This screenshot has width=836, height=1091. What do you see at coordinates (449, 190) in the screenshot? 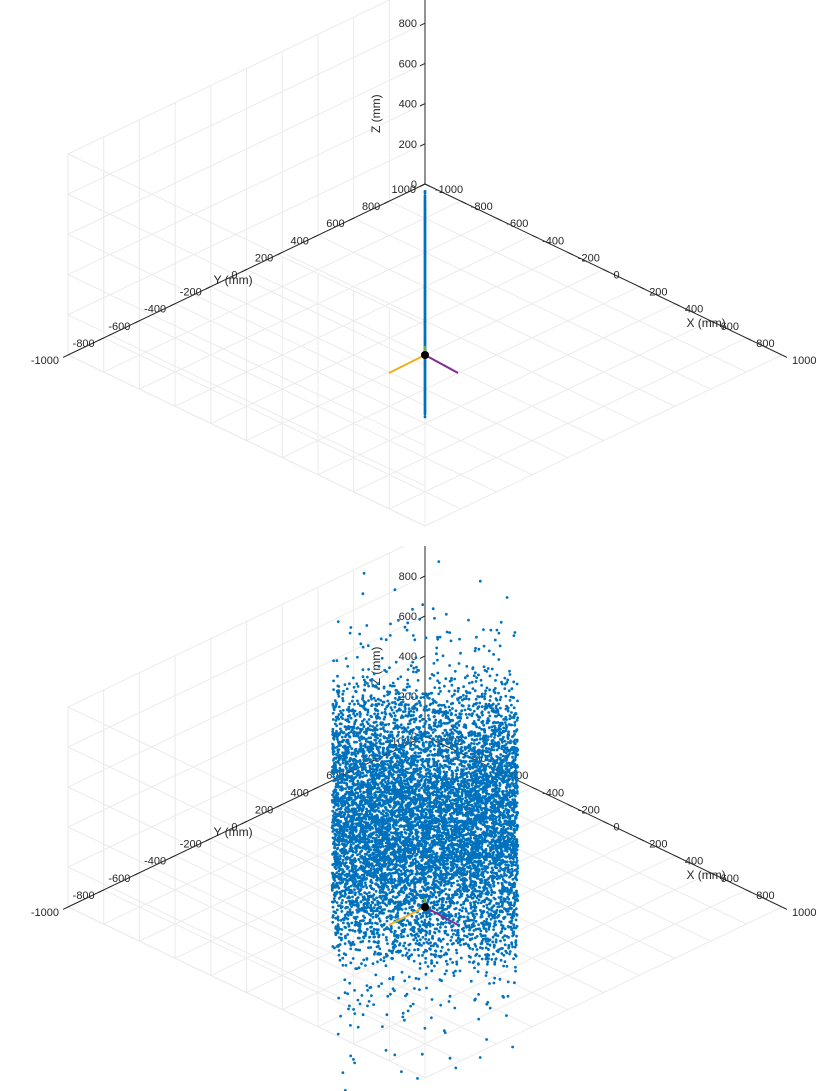
I see `x-tick-label: -1000` at bounding box center [449, 190].